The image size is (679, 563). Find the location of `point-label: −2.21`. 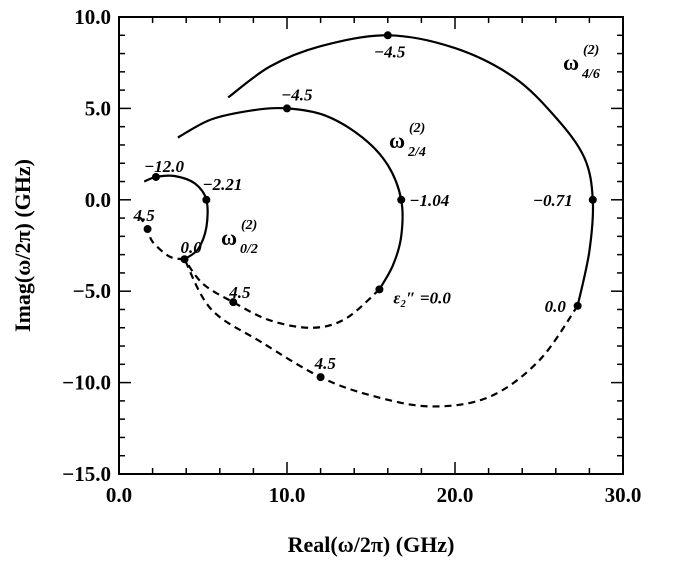

point-label: −2.21 is located at coordinates (222, 184).